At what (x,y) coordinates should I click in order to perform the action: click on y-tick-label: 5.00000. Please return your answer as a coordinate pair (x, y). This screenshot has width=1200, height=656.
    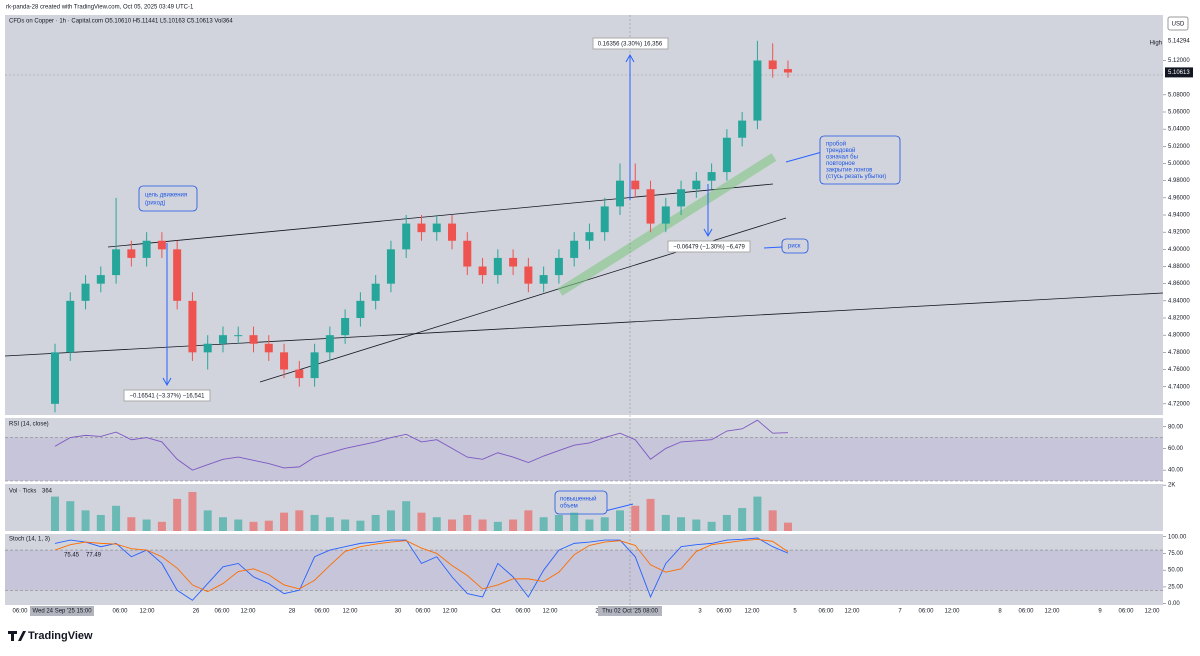
    Looking at the image, I should click on (1179, 164).